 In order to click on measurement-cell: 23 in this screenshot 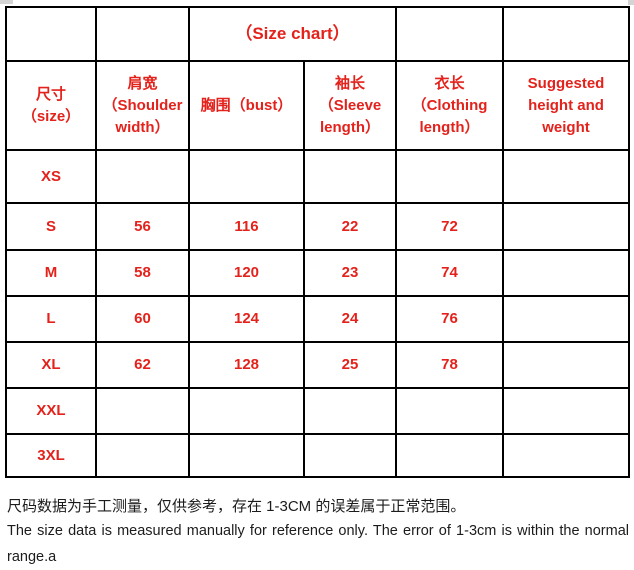, I will do `click(350, 273)`.